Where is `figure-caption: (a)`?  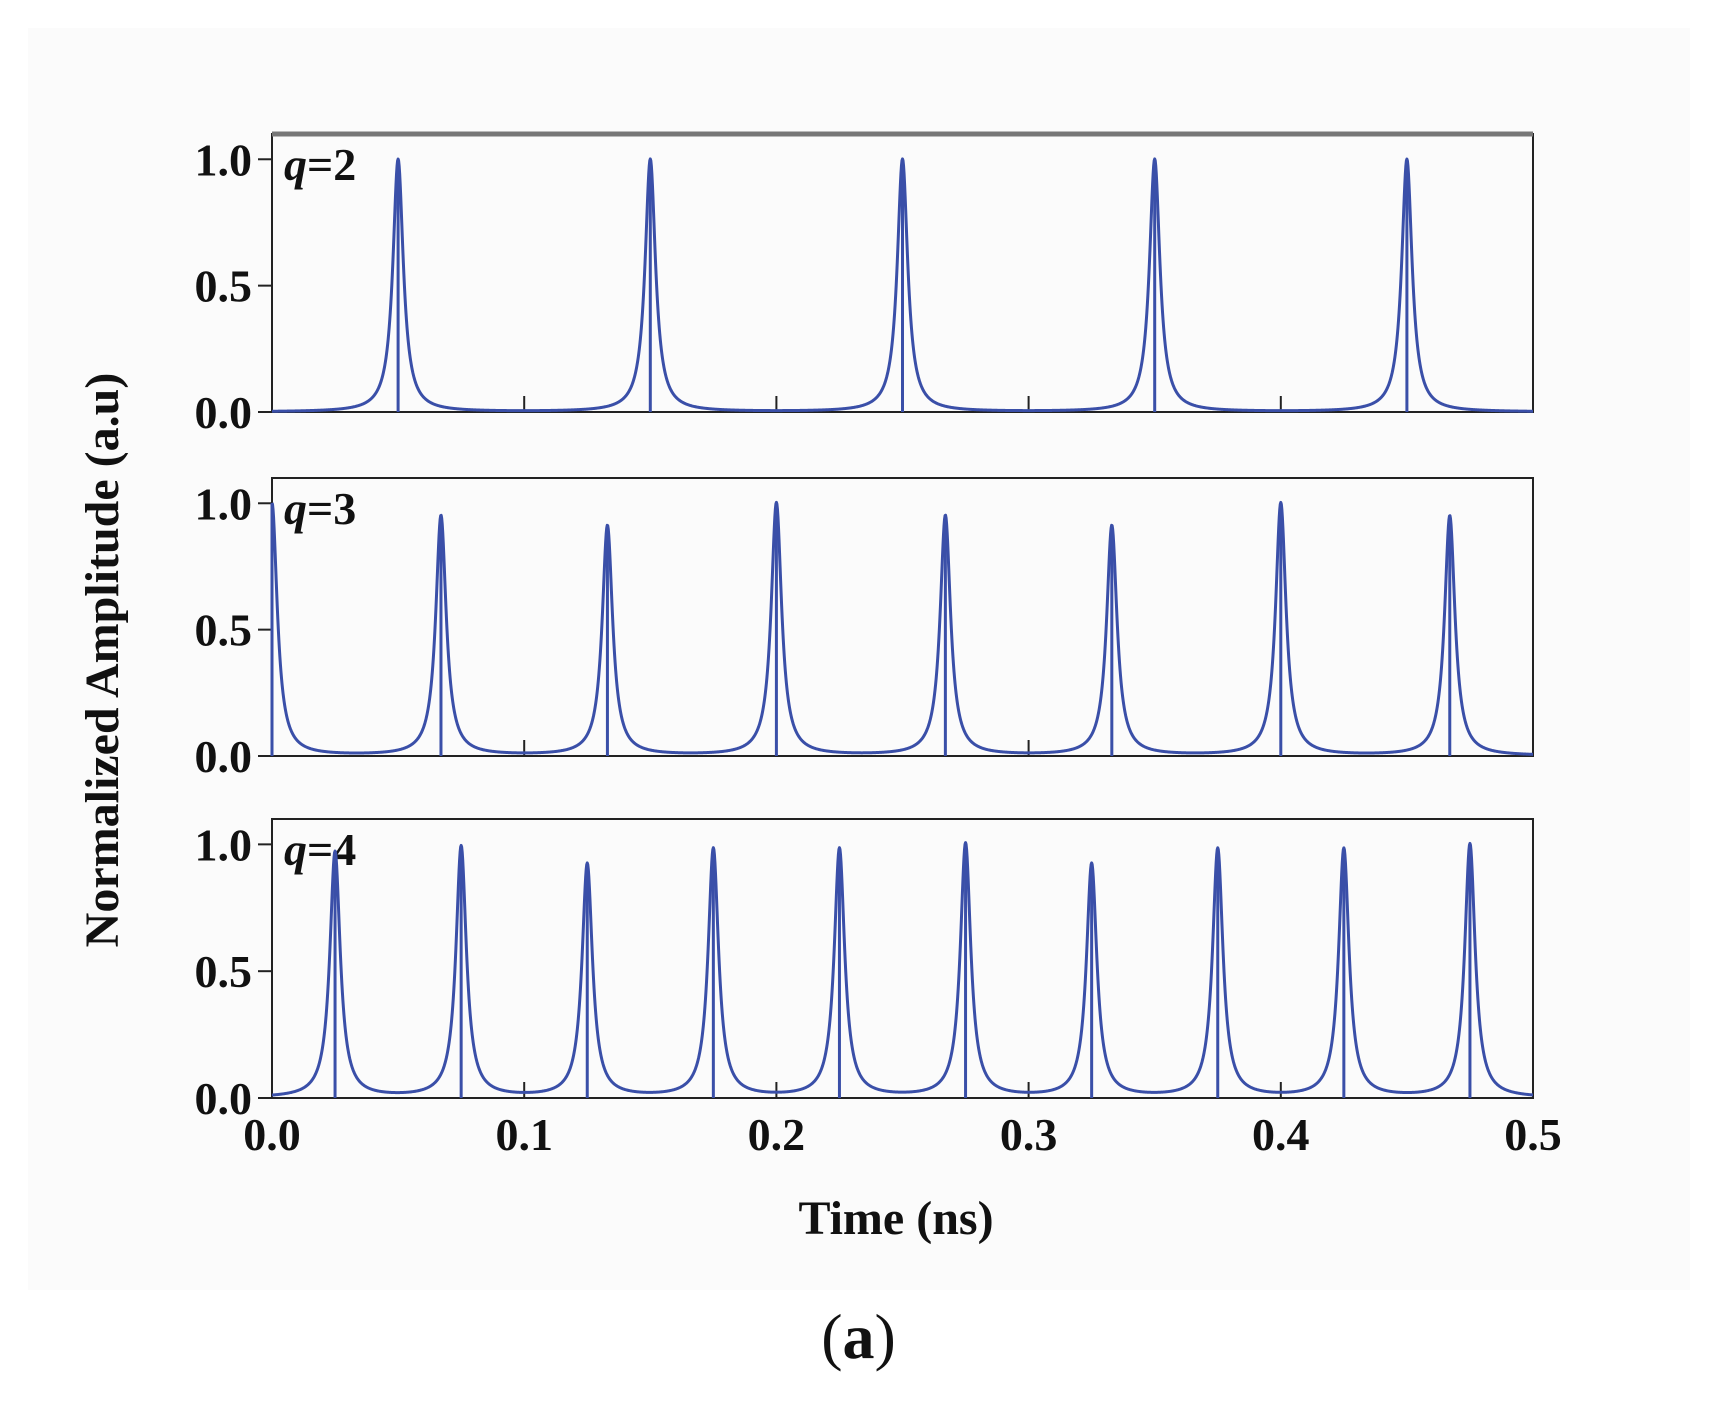 figure-caption: (a) is located at coordinates (858, 1337).